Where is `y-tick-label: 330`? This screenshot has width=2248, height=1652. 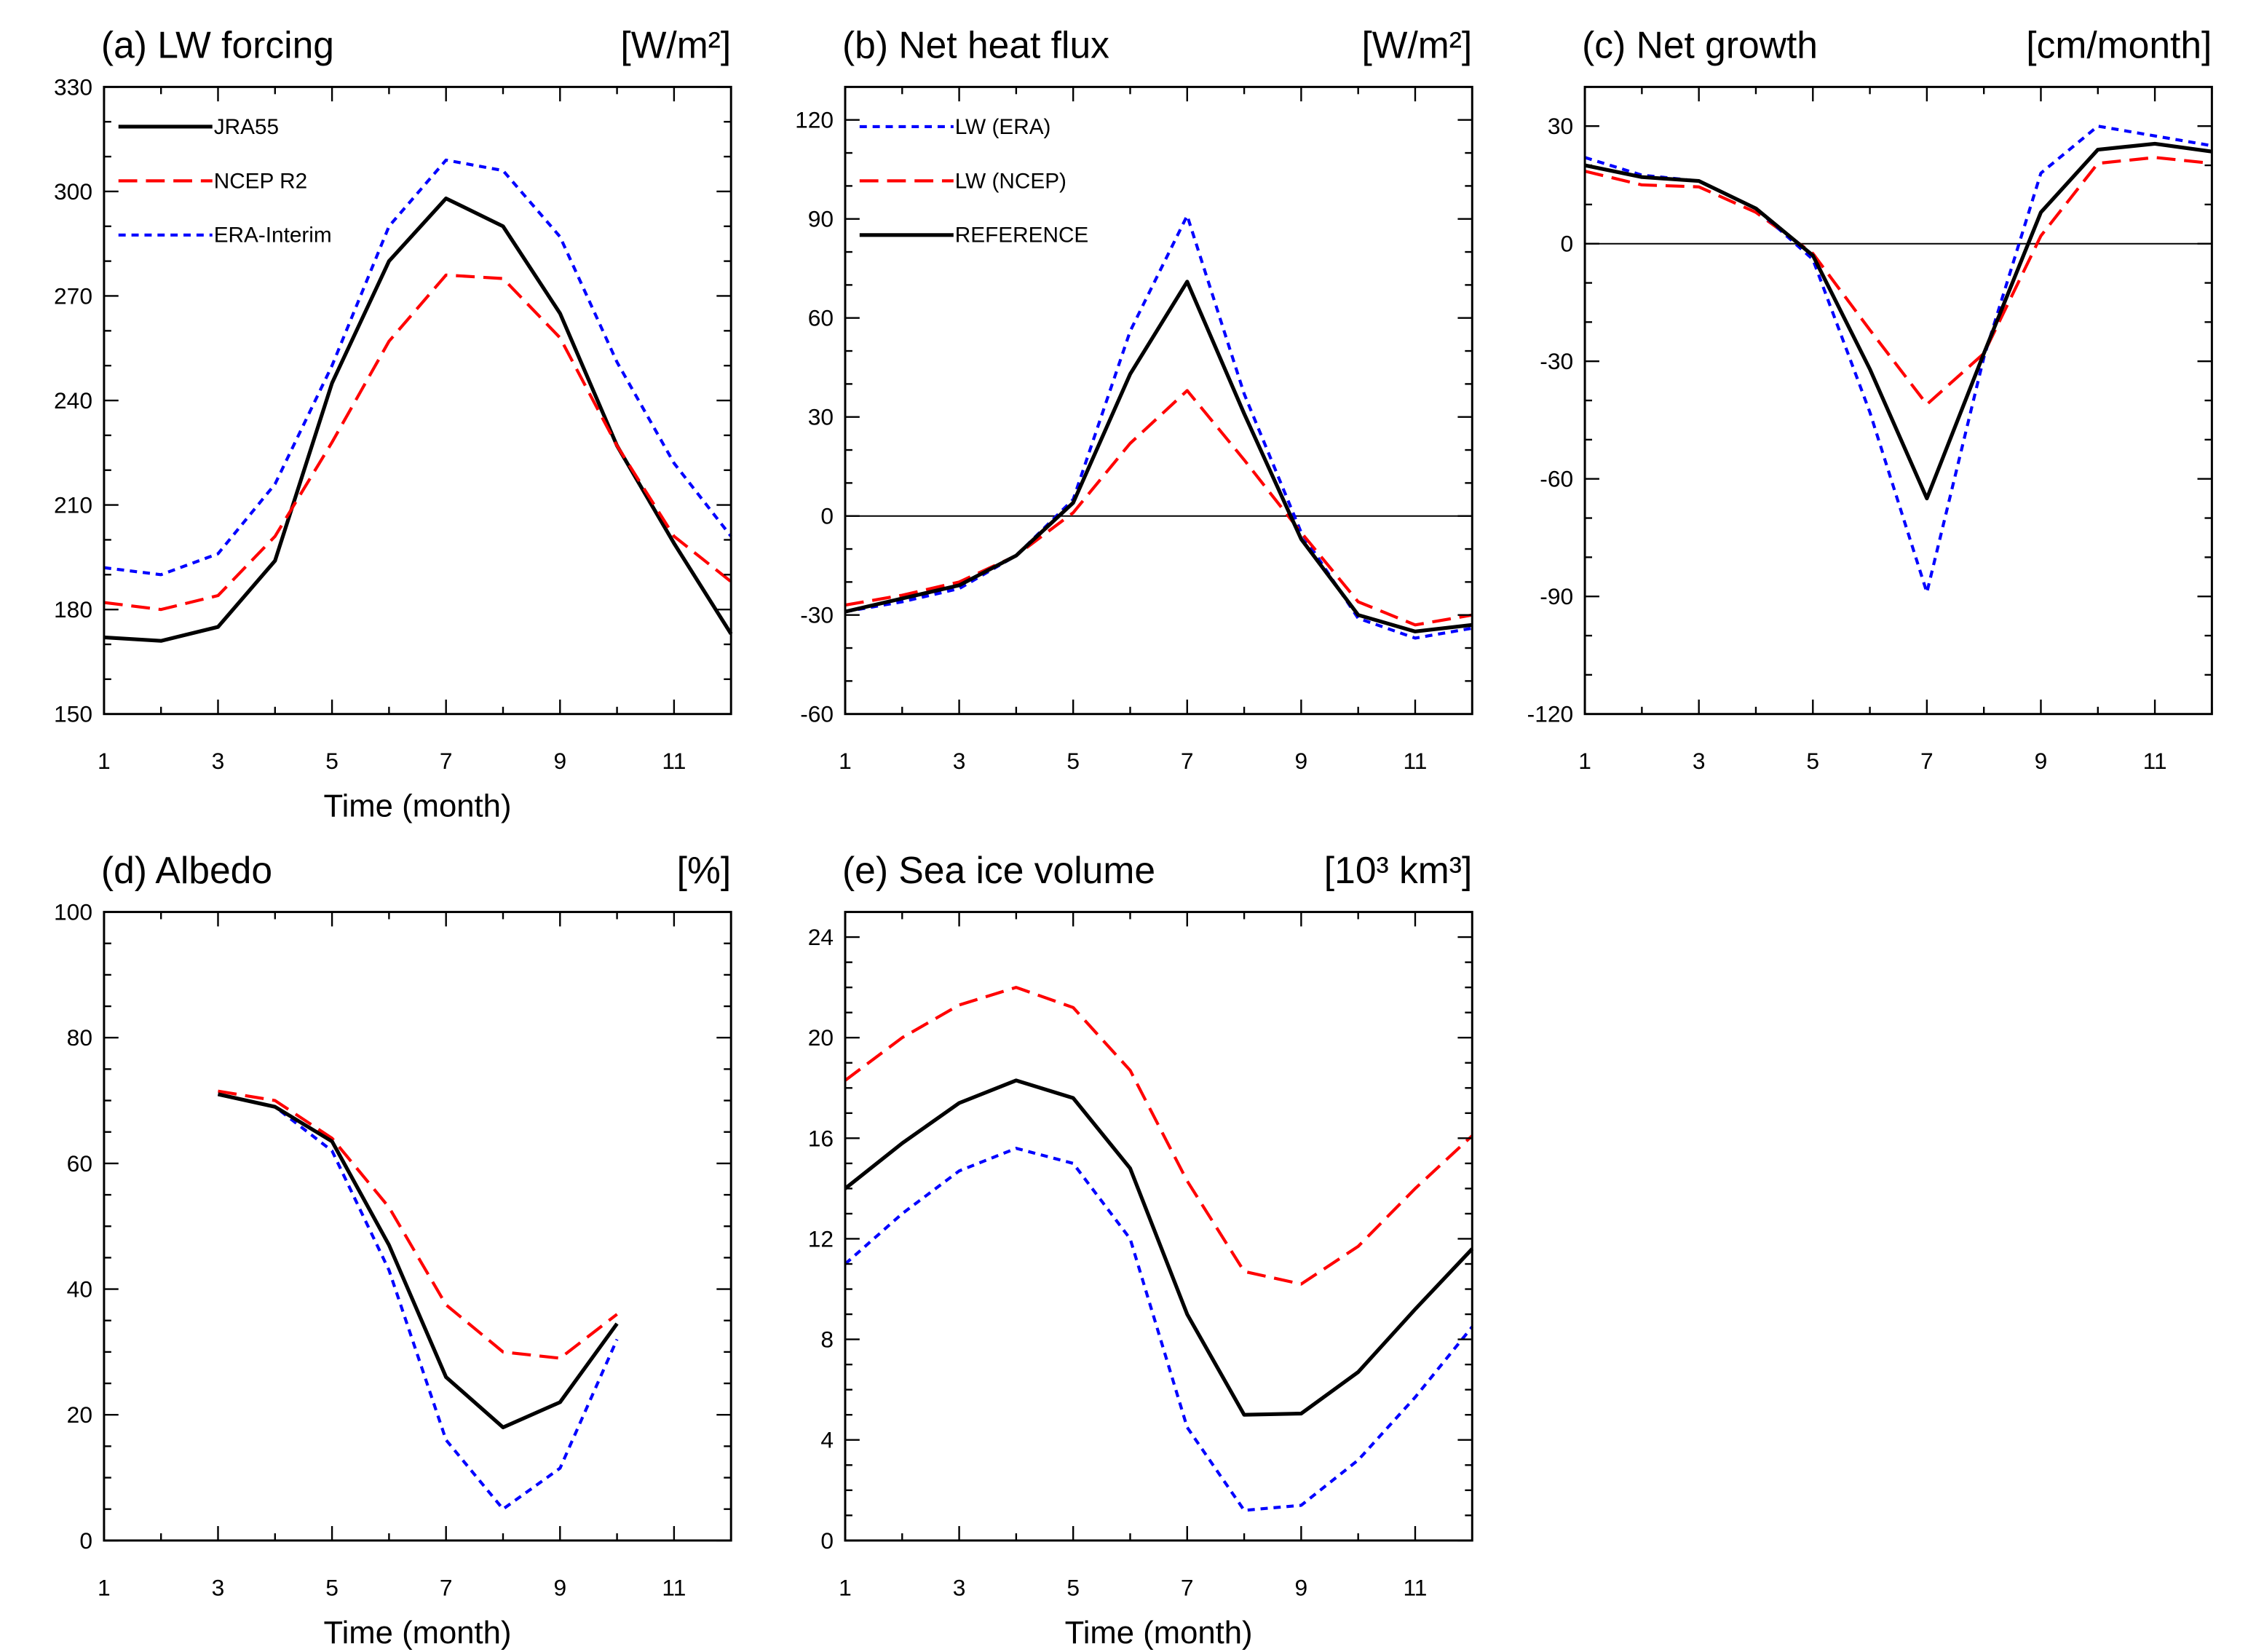 y-tick-label: 330 is located at coordinates (73, 87).